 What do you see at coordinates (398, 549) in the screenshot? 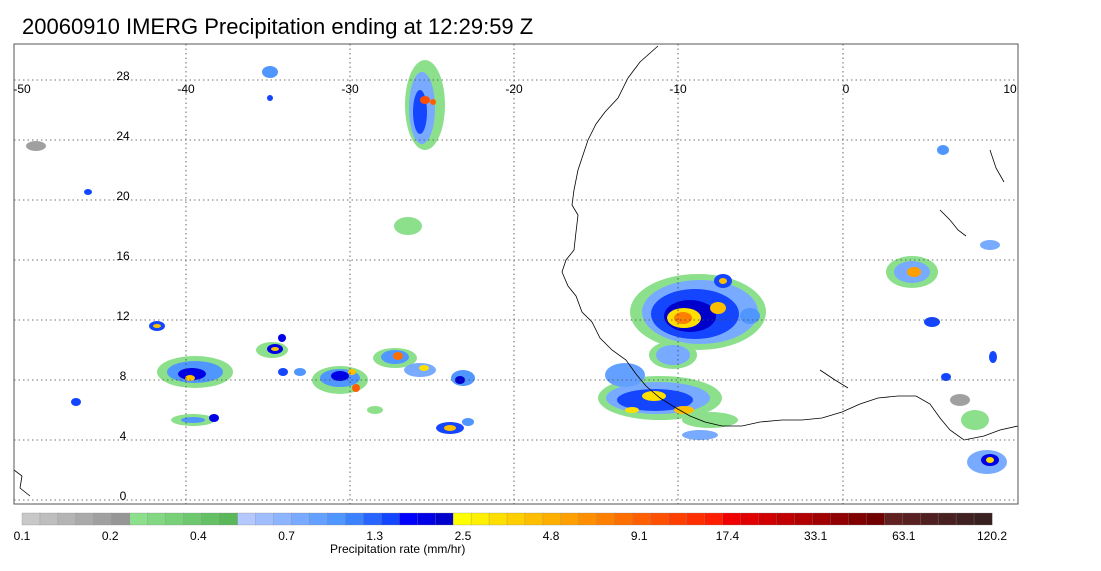
I see `colorbar-title: Precipitation rate (mm/hr)` at bounding box center [398, 549].